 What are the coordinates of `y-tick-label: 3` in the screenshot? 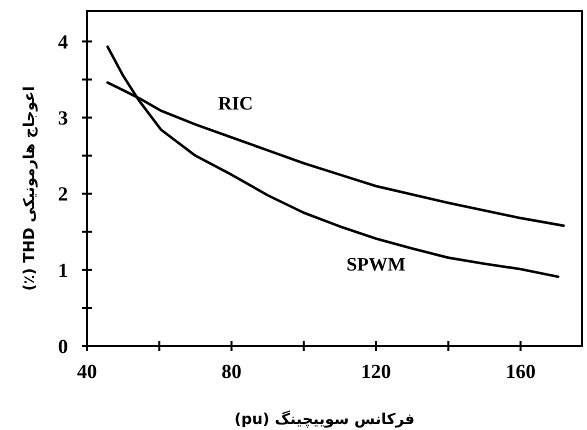 It's located at (63, 119).